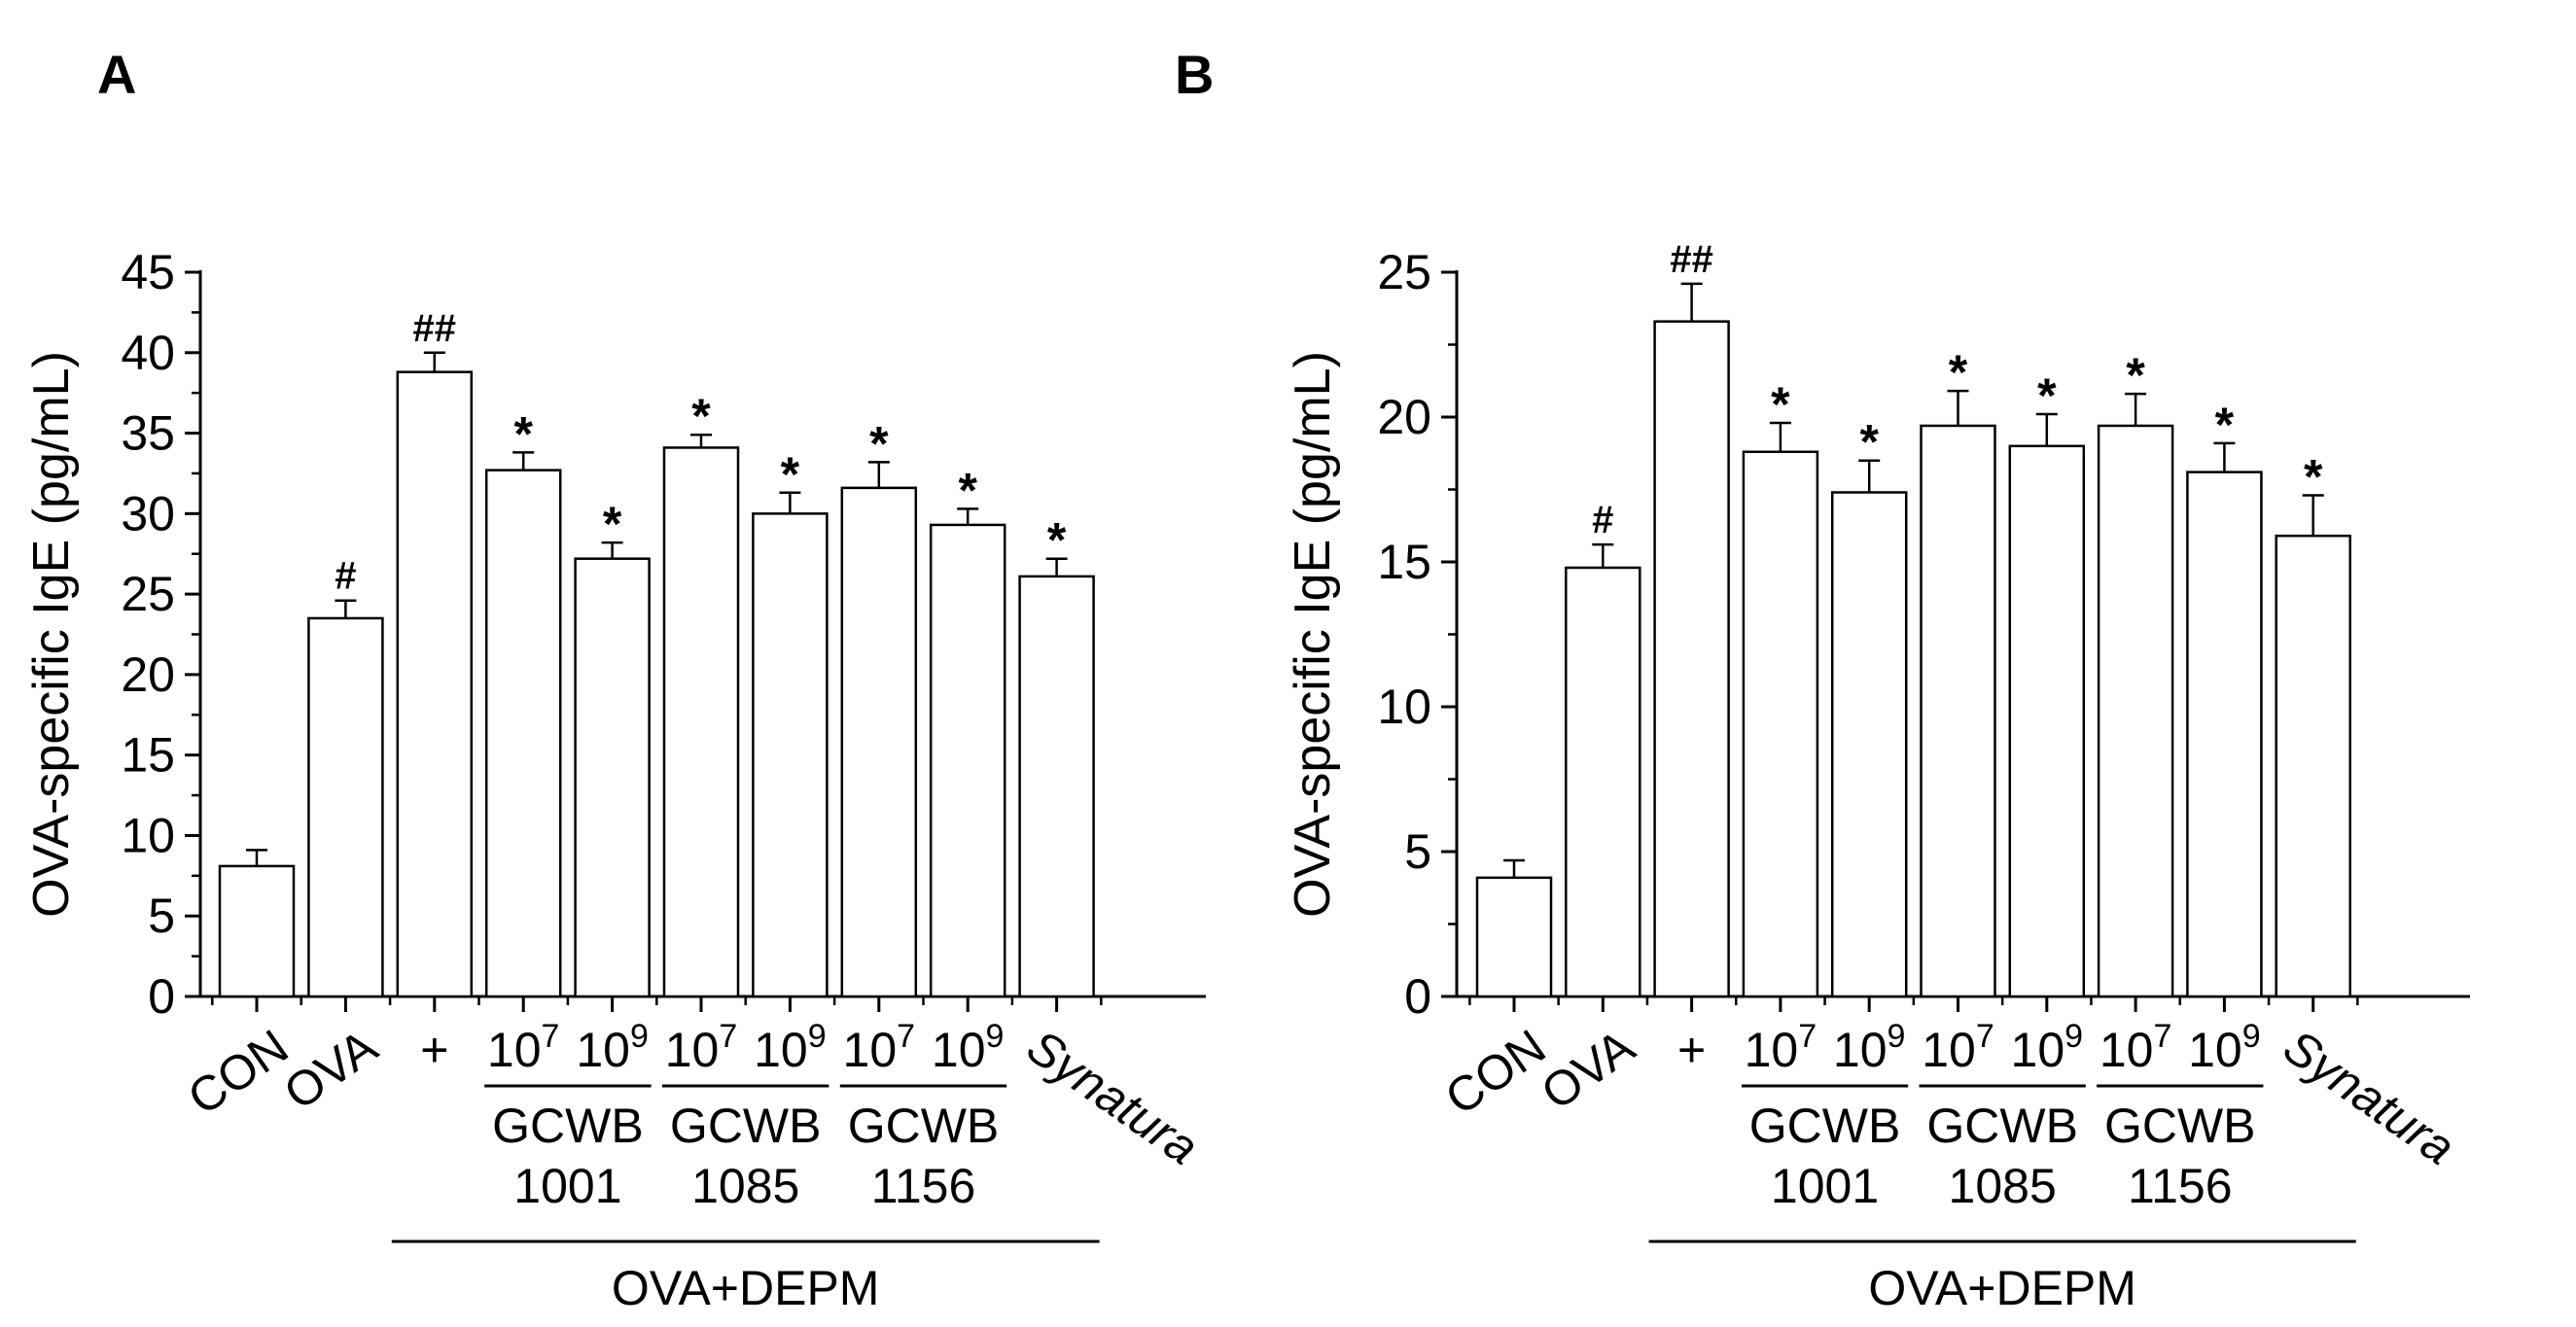 This screenshot has height=1327, width=2576. I want to click on panel-letter: A, so click(117, 74).